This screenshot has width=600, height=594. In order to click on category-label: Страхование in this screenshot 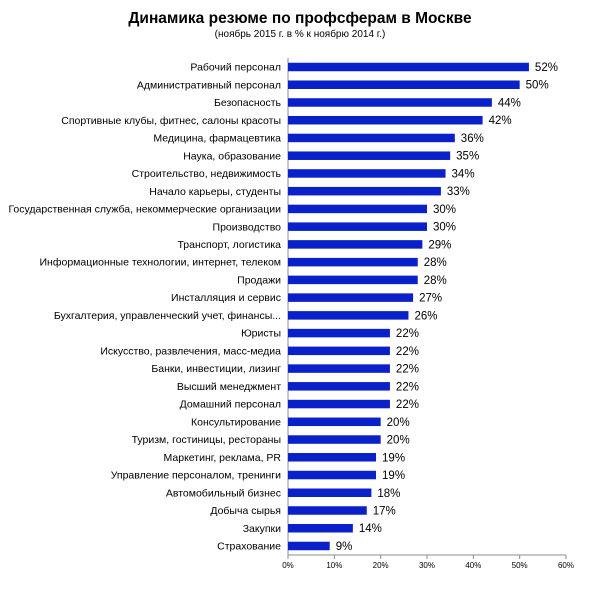, I will do `click(249, 547)`.